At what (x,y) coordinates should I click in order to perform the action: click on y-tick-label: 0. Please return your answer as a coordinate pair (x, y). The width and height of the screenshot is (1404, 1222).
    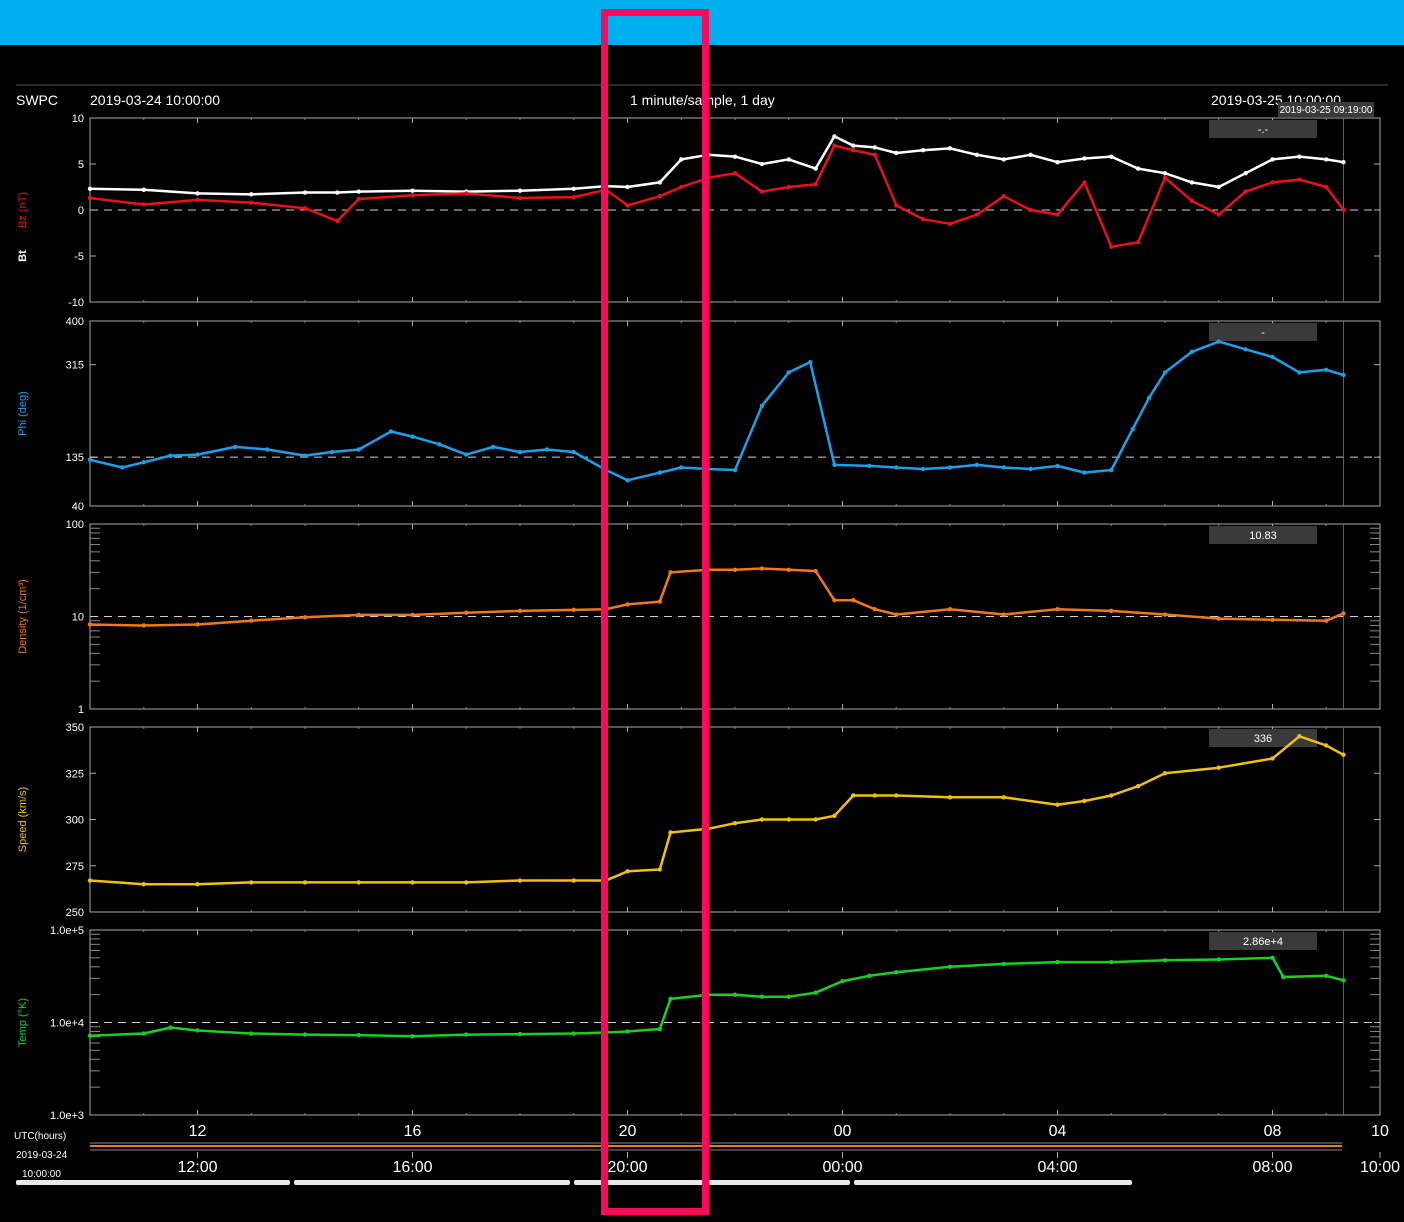
    Looking at the image, I should click on (81, 211).